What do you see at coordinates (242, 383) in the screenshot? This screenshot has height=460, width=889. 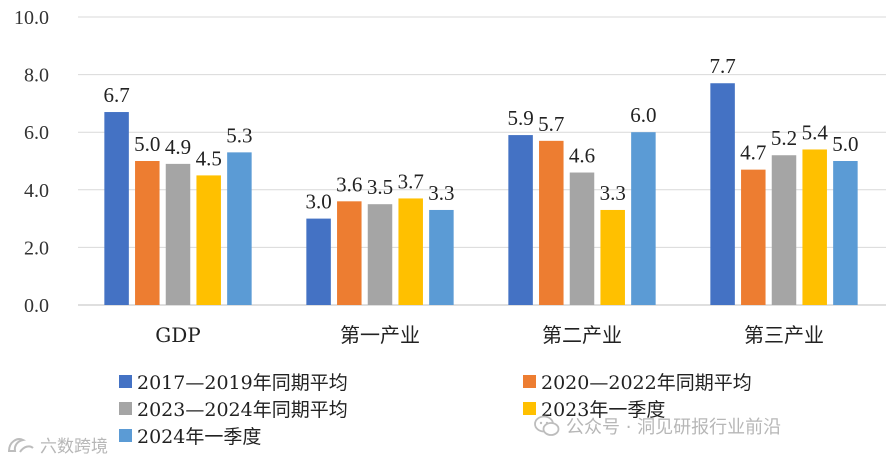 I see `legend-label: 2017—2019年同期平均` at bounding box center [242, 383].